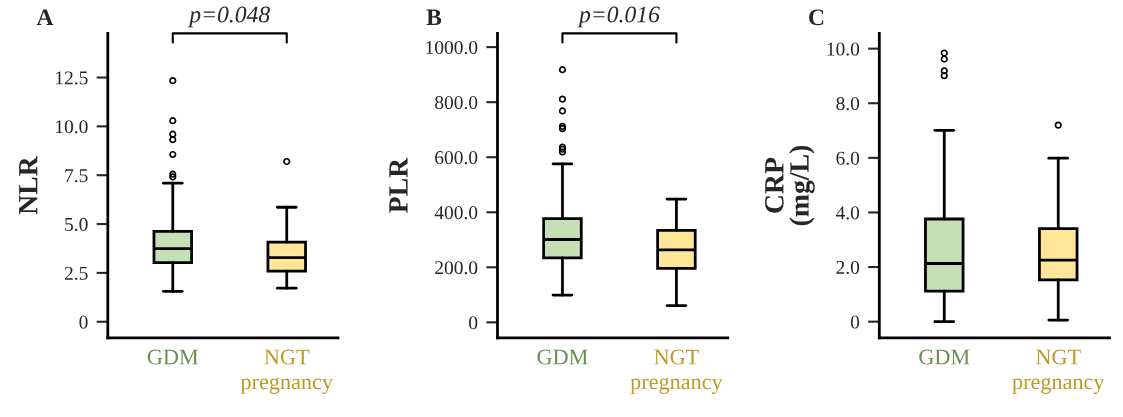 The height and width of the screenshot is (417, 1123). What do you see at coordinates (618, 17) in the screenshot?
I see `text: p=0.016` at bounding box center [618, 17].